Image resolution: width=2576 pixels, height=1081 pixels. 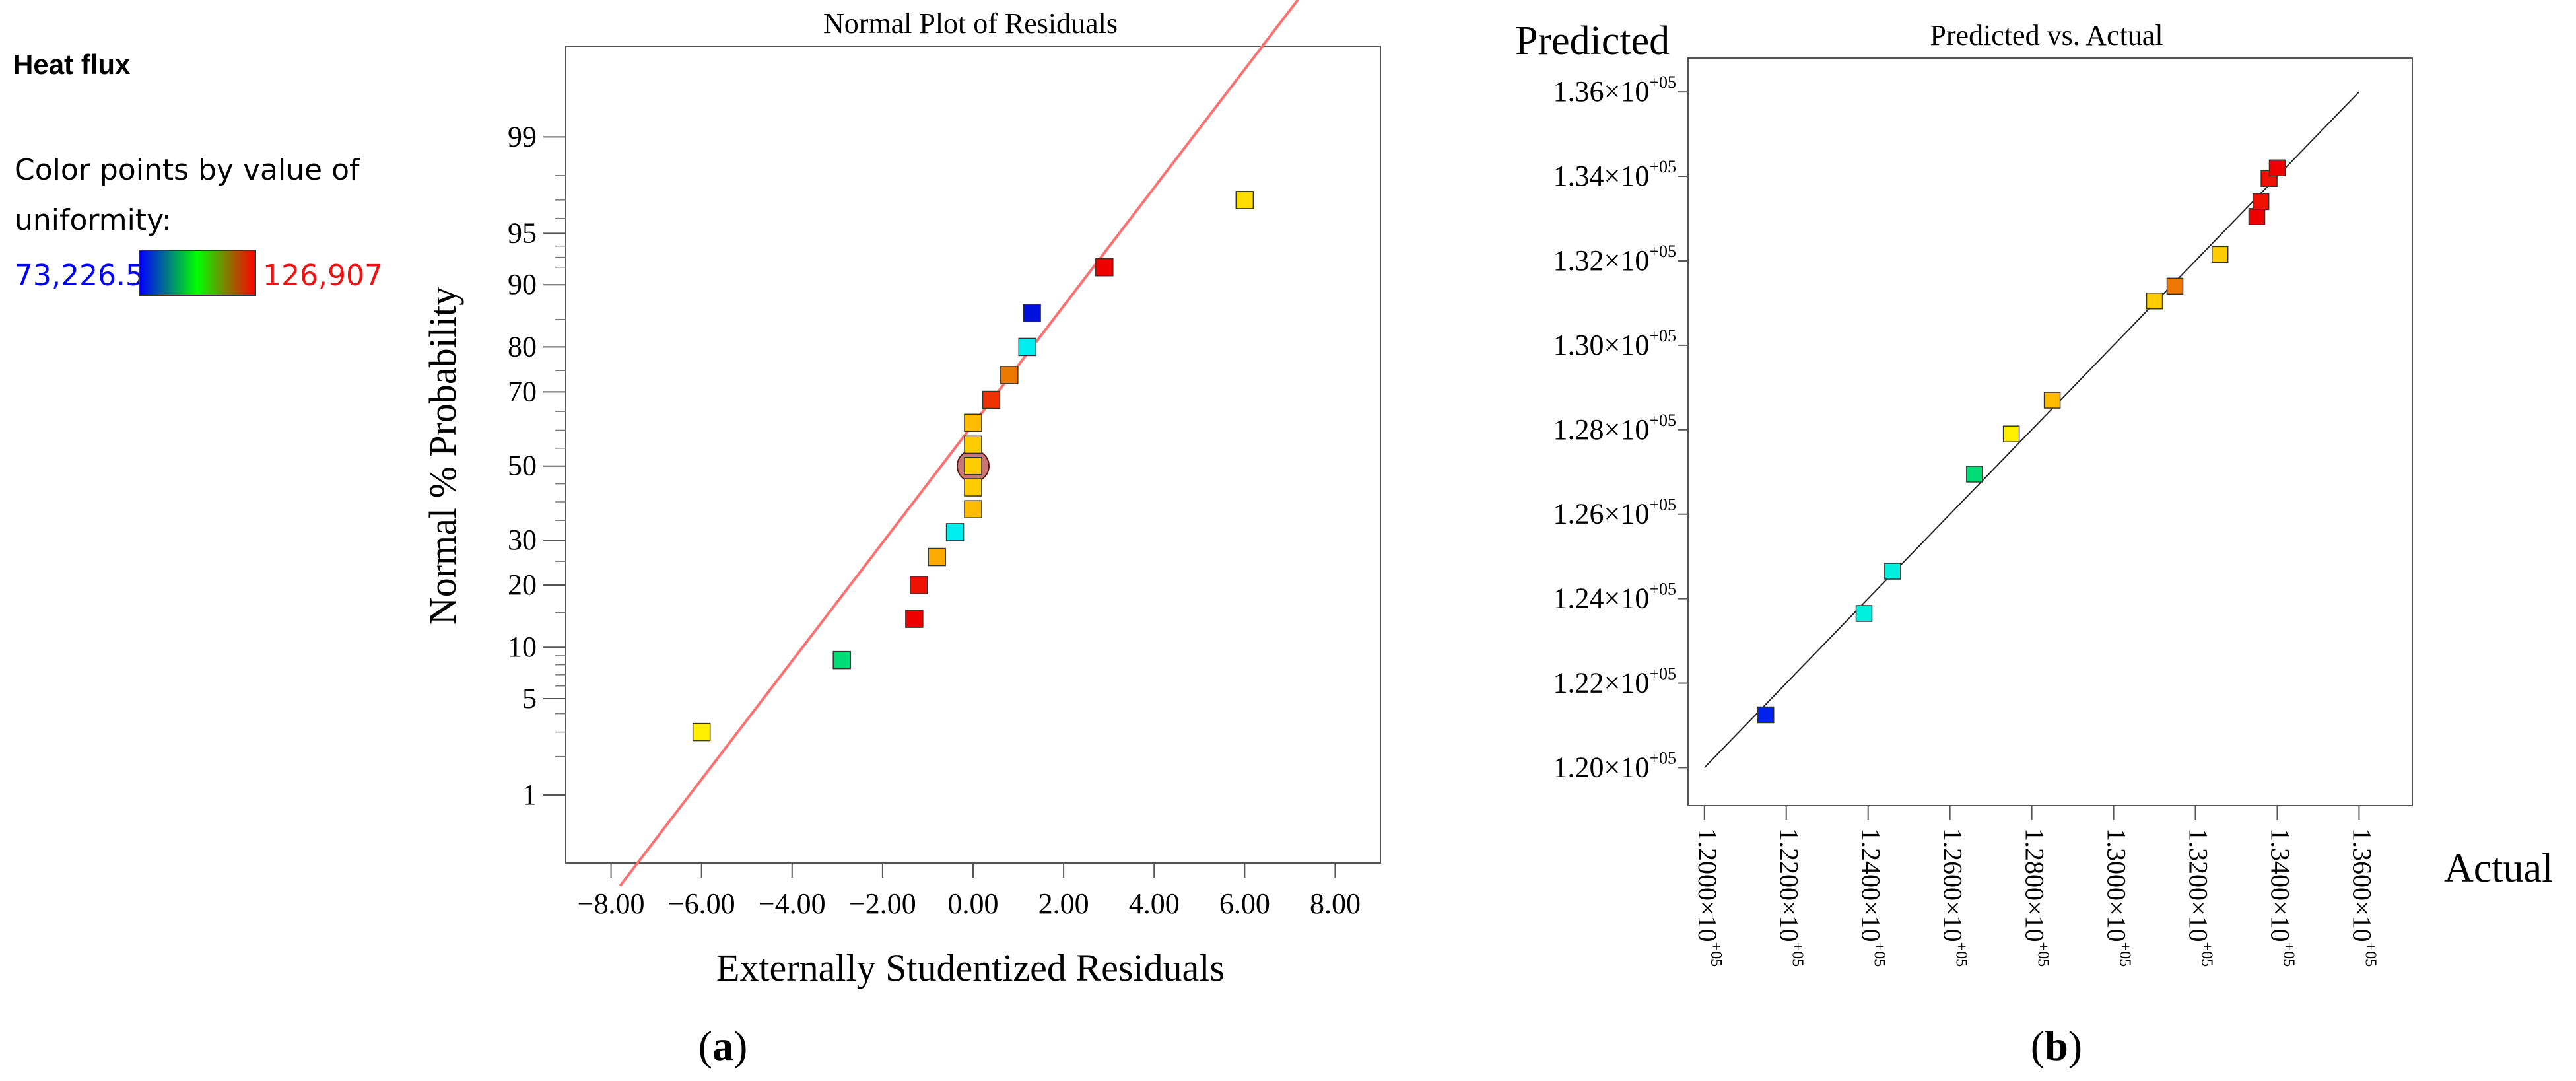 I want to click on chart-b-x-tick-label: 1.3200×10+05, so click(x=2199, y=897).